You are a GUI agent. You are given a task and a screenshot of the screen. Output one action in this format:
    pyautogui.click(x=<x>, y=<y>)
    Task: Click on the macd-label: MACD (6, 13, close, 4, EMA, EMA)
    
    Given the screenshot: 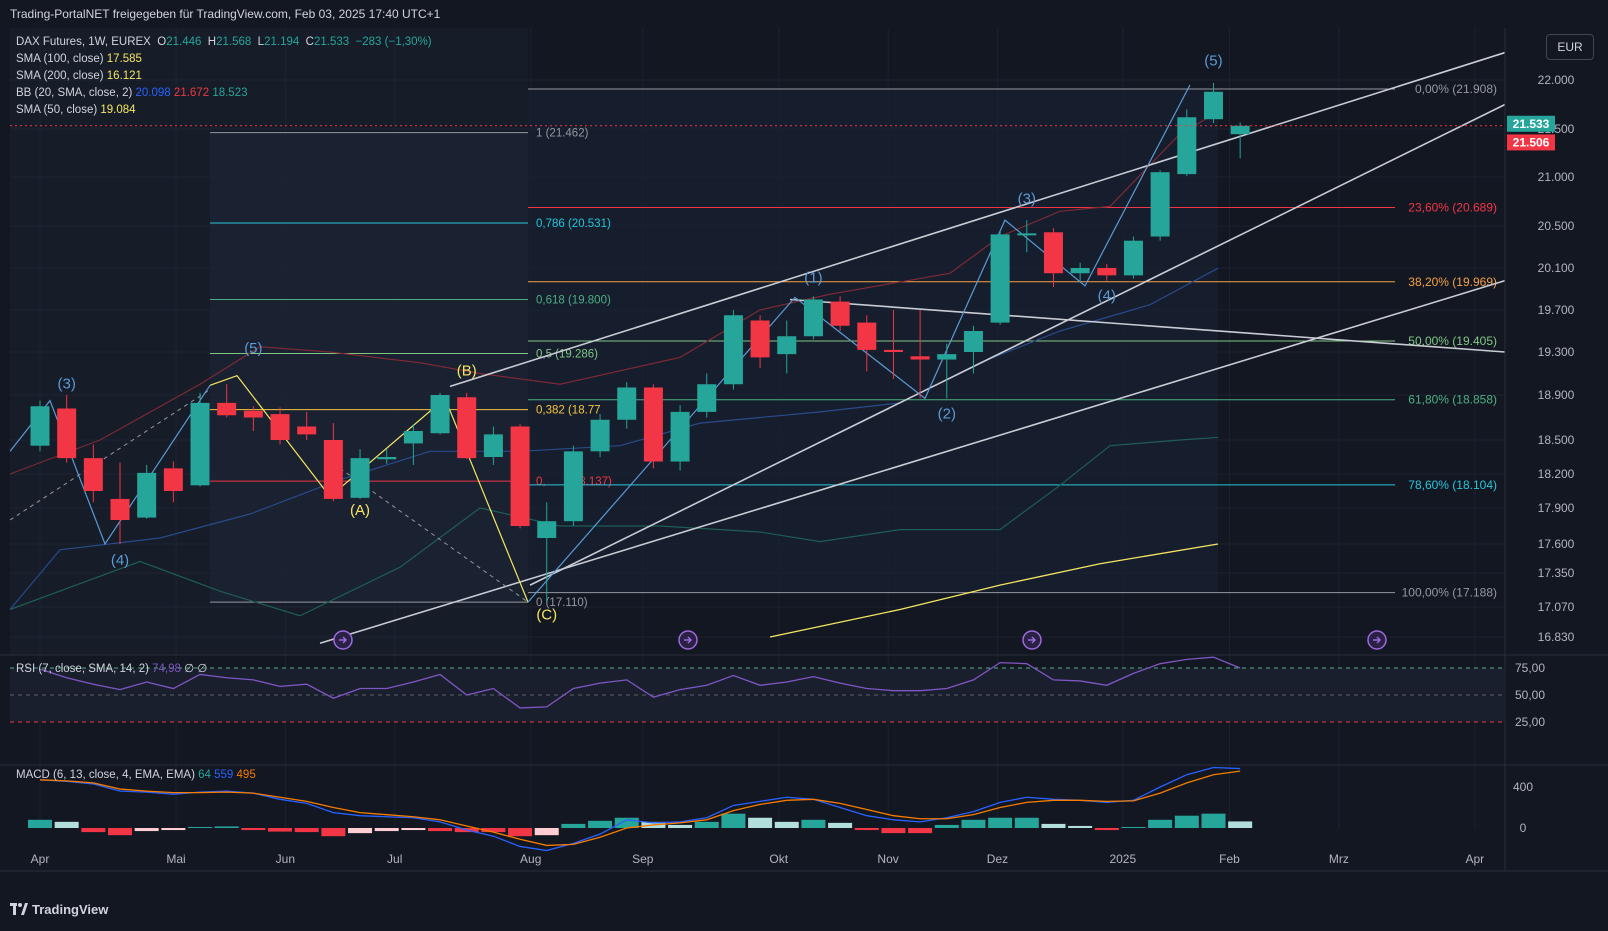 What is the action you would take?
    pyautogui.click(x=105, y=775)
    